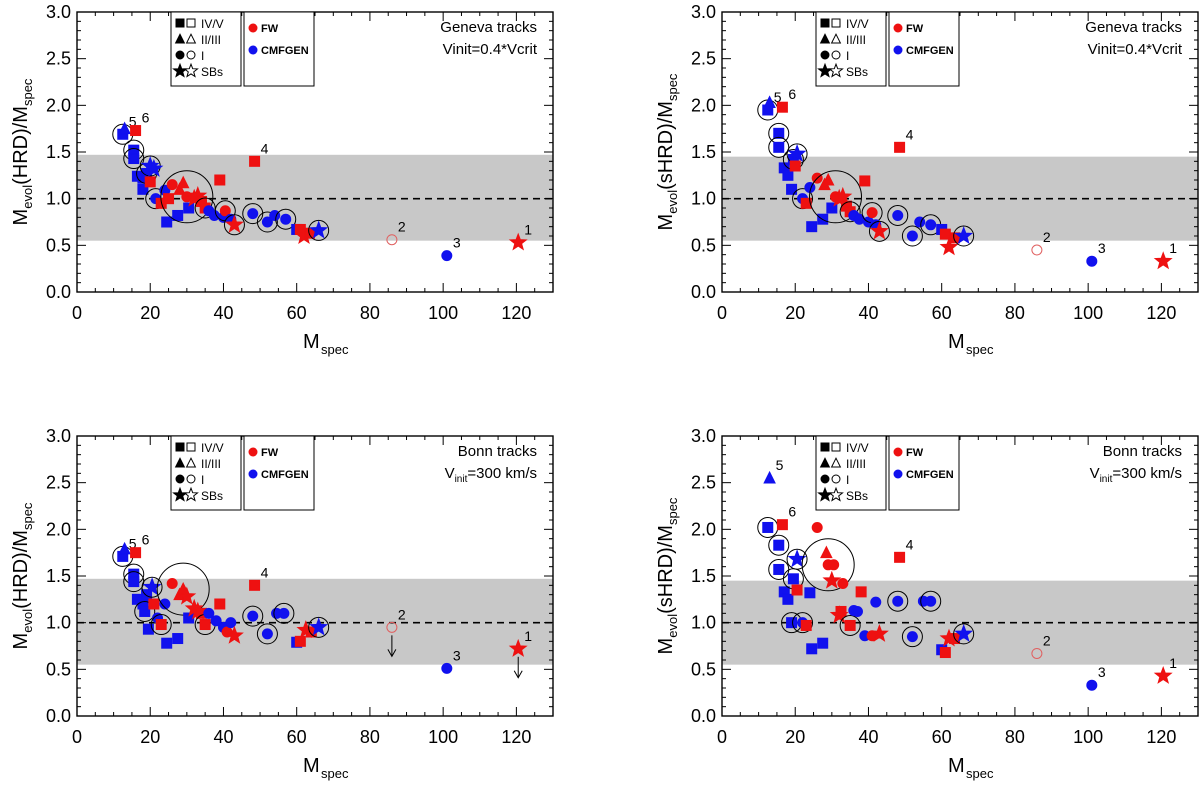 The image size is (1200, 790). I want to click on x-axis-label-sub: spec, so click(335, 773).